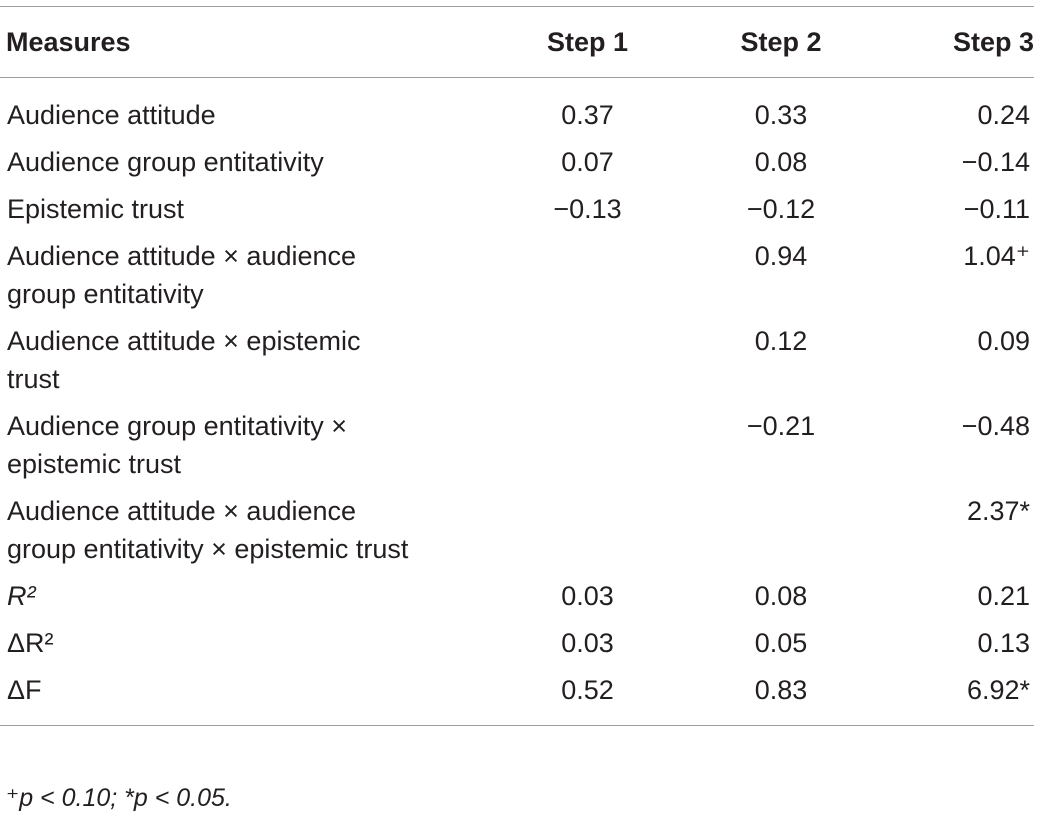  I want to click on table-row: R² 0.03 0.08 0.21, so click(517, 600).